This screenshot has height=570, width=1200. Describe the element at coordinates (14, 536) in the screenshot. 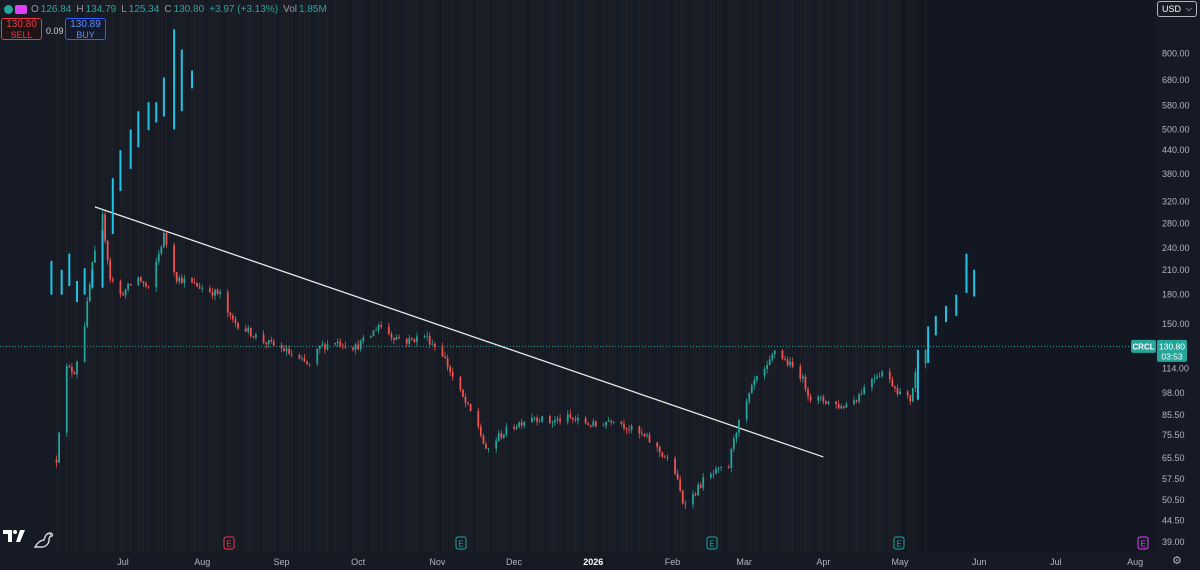

I see `tradingview-logo-icon` at that location.